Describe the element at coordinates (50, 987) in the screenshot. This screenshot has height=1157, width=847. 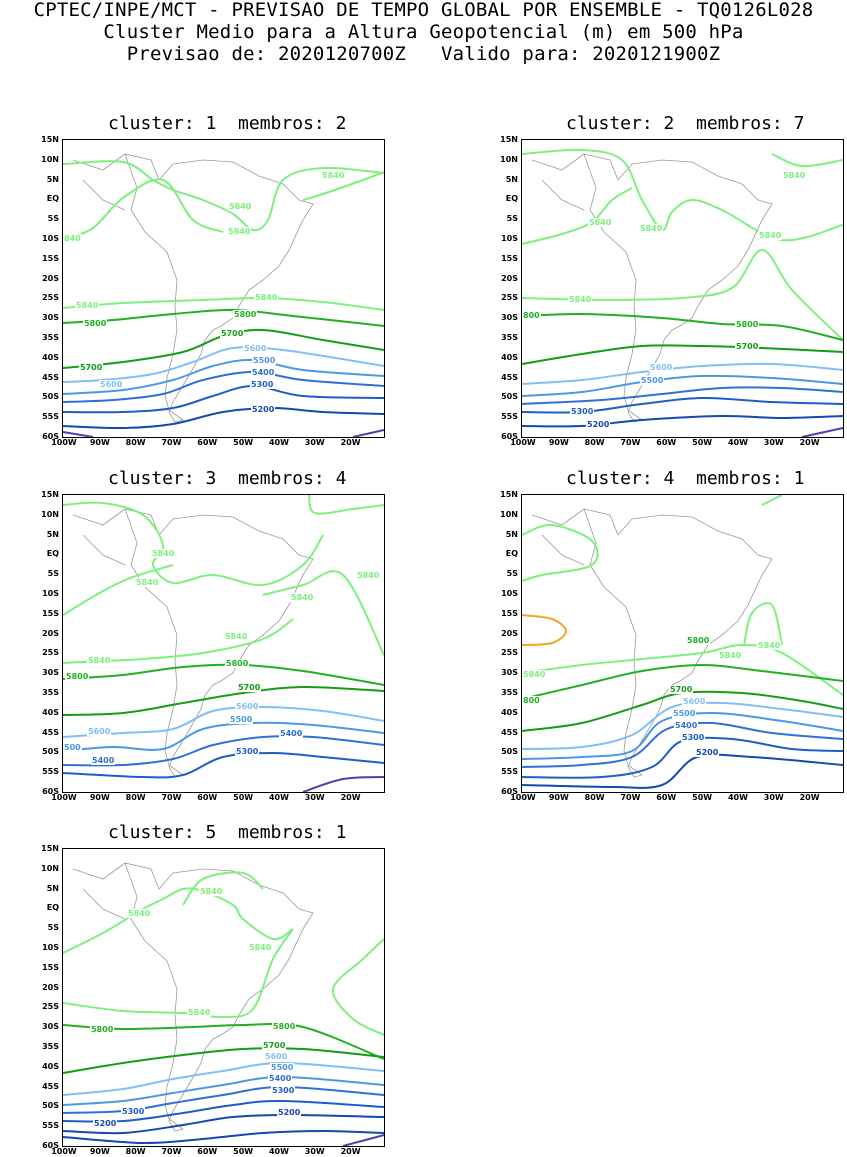
I see `latitude-tick-label: 20S` at that location.